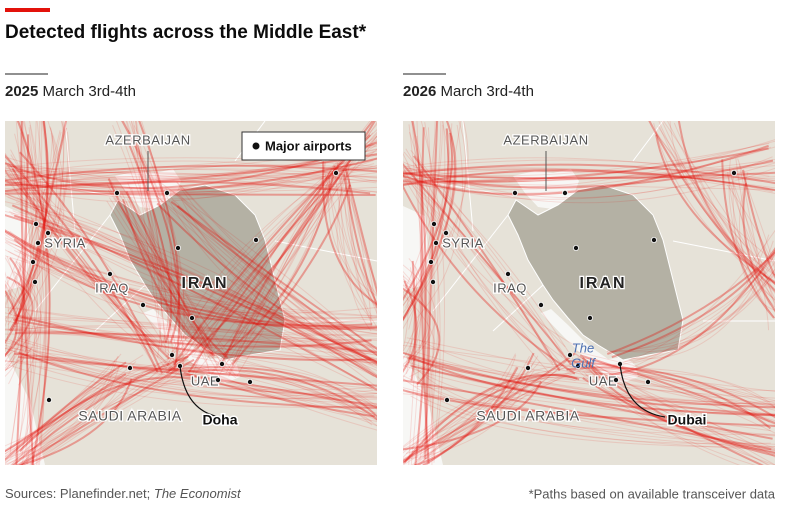 The width and height of the screenshot is (792, 523). Describe the element at coordinates (21, 91) in the screenshot. I see `year: 2025` at that location.